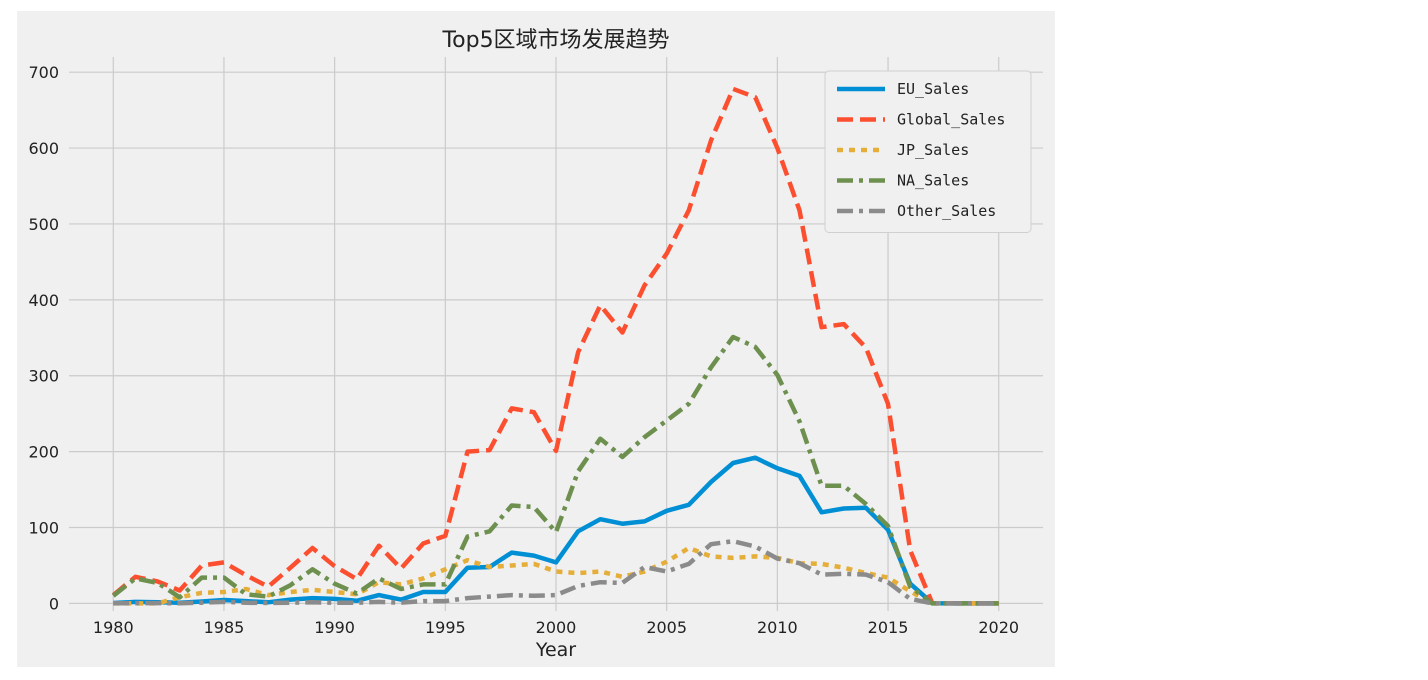  I want to click on x-tick-label: 2010, so click(777, 627).